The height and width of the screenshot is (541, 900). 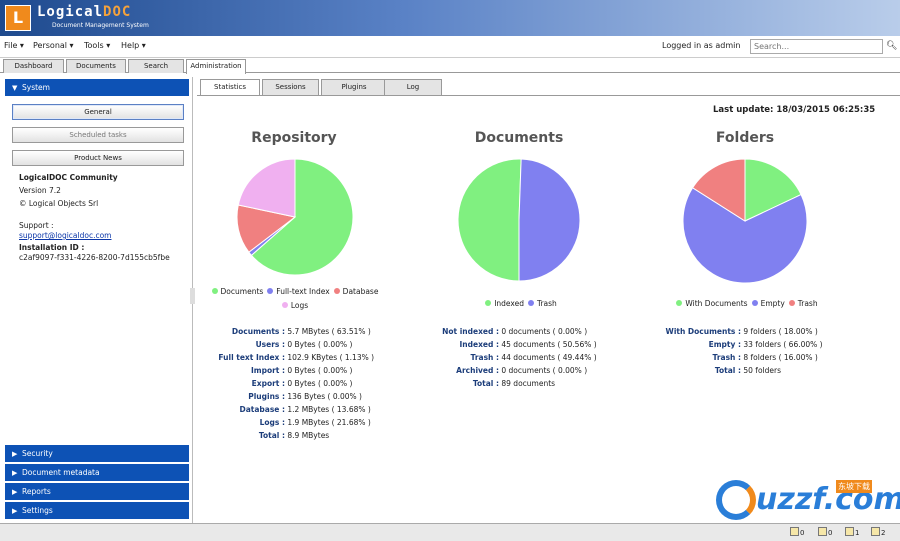 What do you see at coordinates (37, 510) in the screenshot?
I see `section-settings-label: Settings` at bounding box center [37, 510].